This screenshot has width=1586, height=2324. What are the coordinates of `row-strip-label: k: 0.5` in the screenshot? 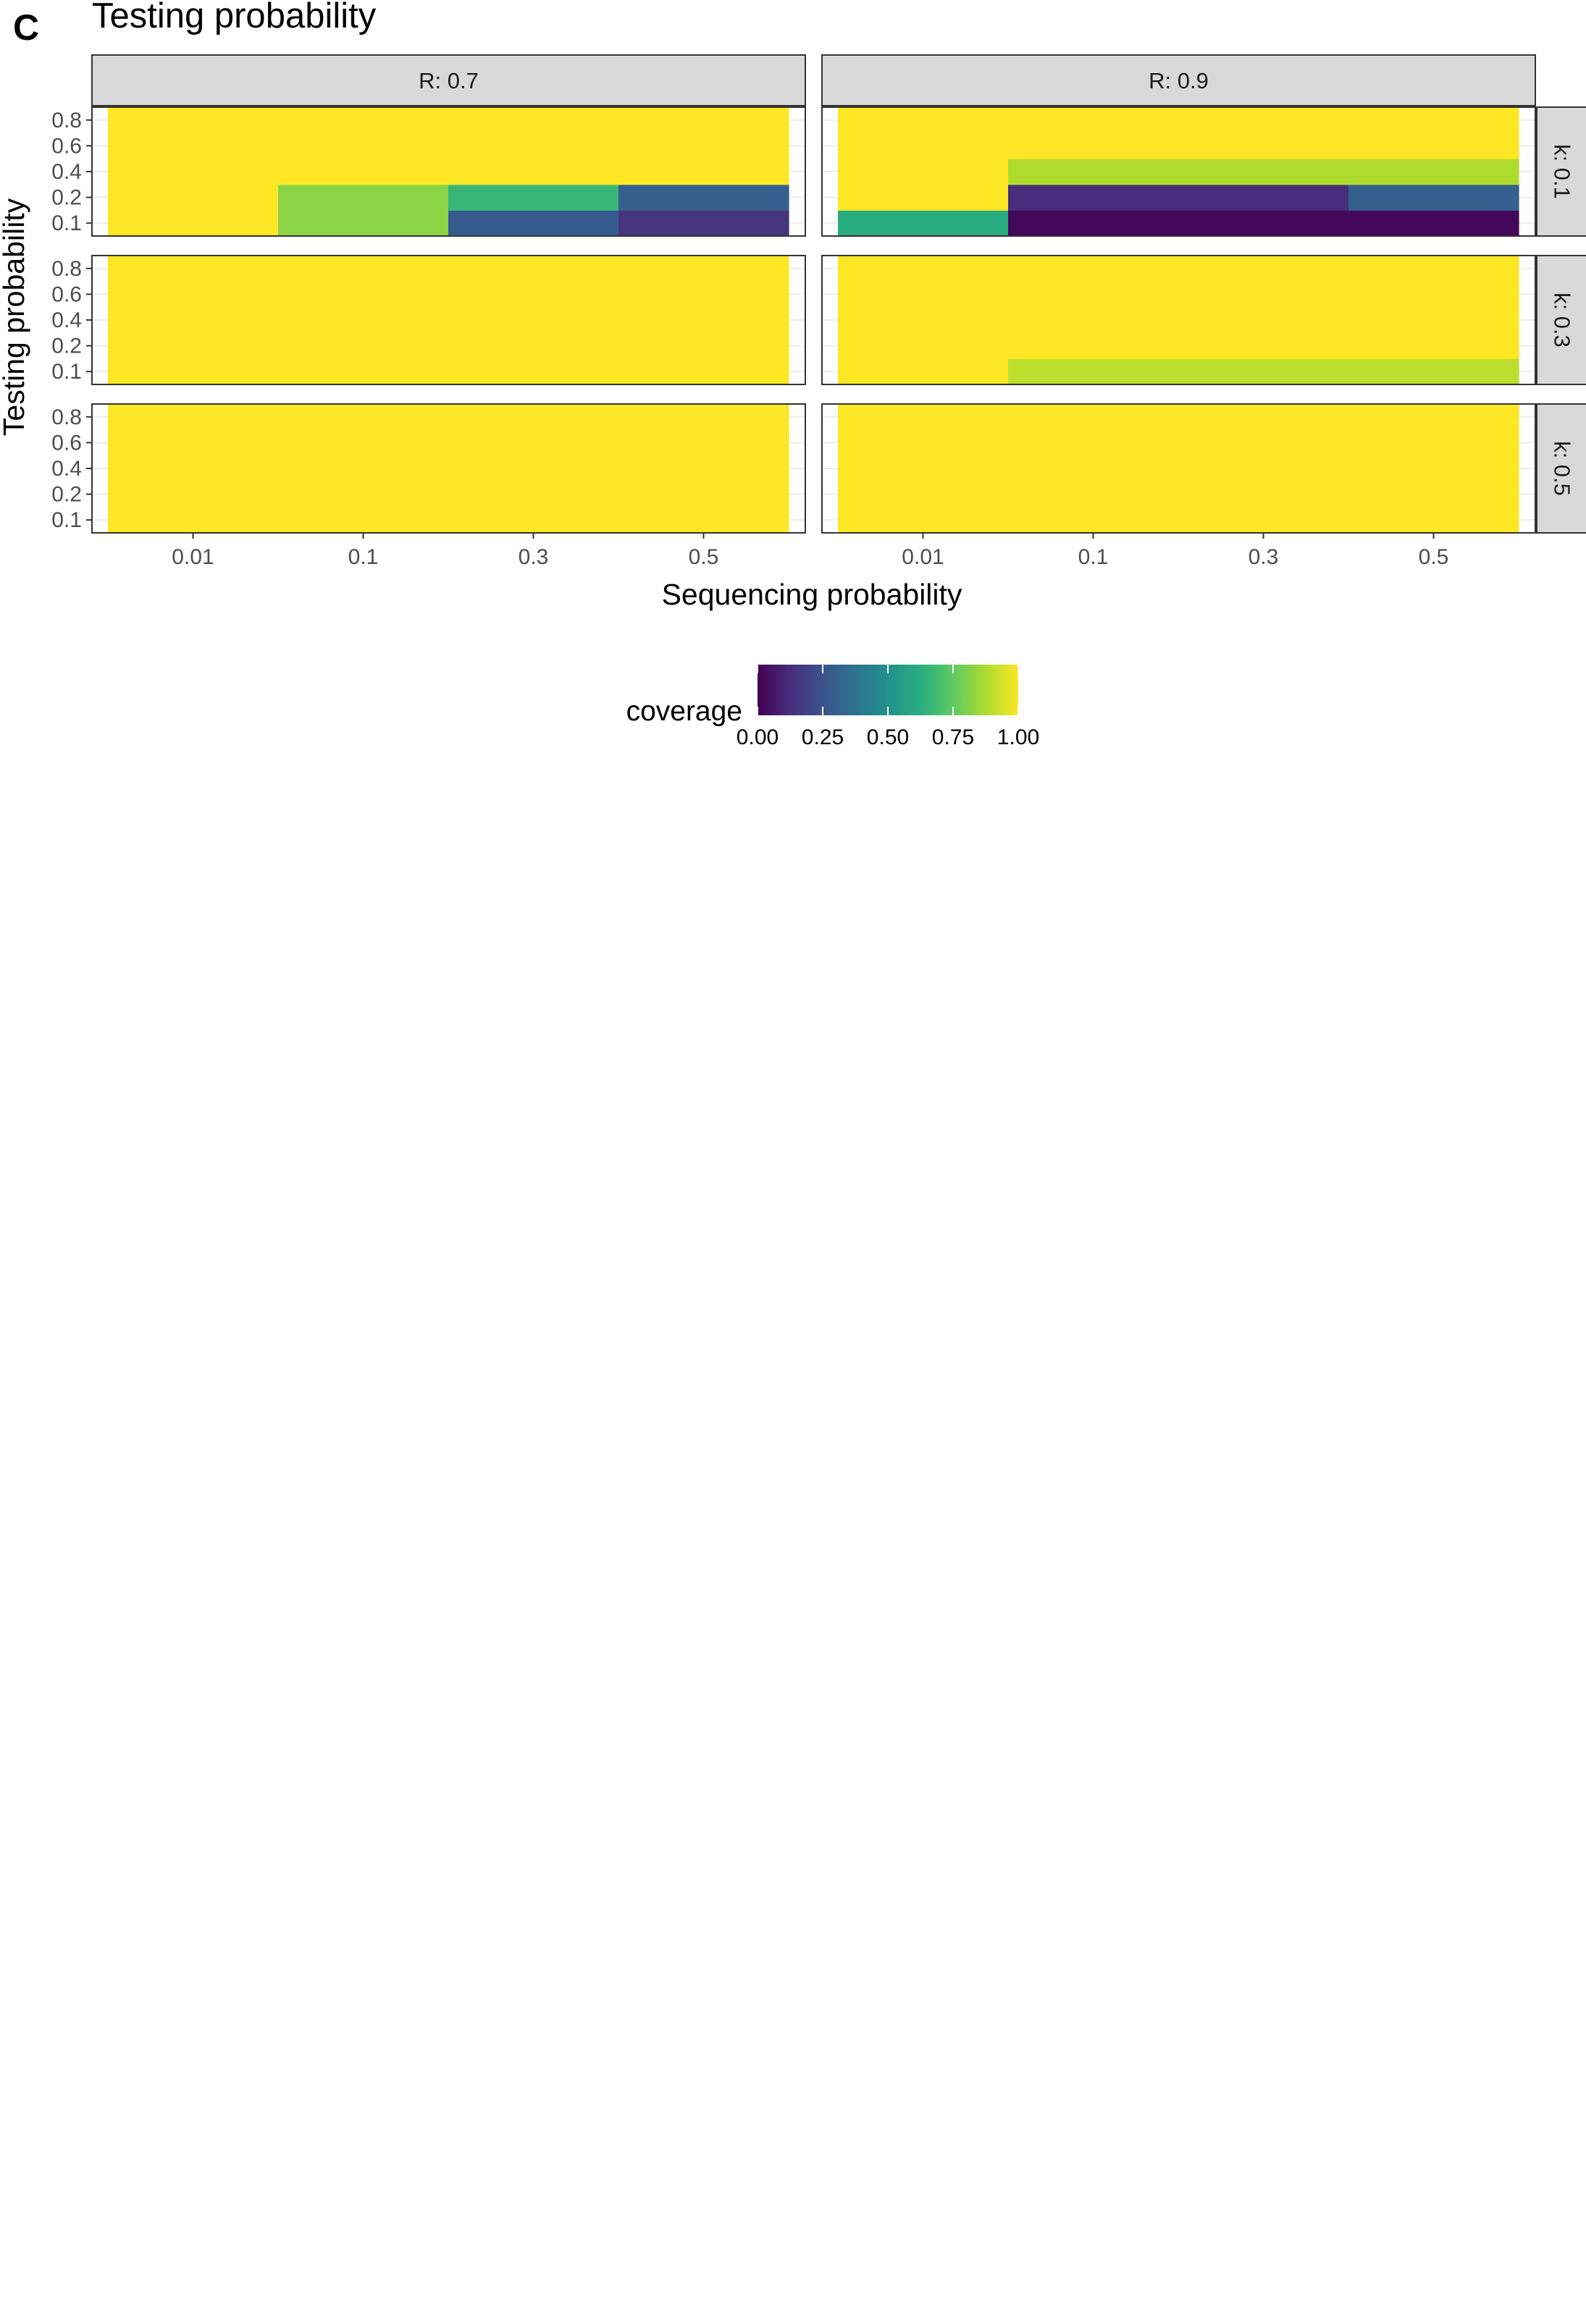 It's located at (1562, 468).